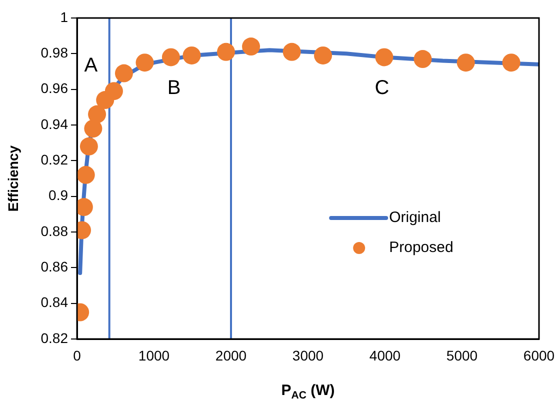 The height and width of the screenshot is (405, 558). Describe the element at coordinates (154, 355) in the screenshot. I see `x-tick-label: 1000` at that location.